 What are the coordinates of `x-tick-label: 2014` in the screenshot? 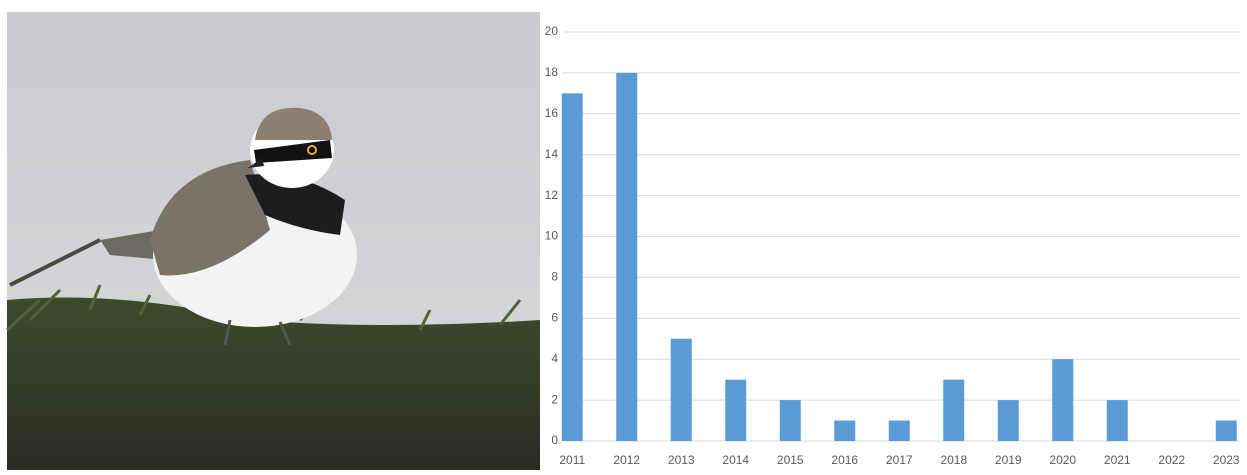 It's located at (735, 460).